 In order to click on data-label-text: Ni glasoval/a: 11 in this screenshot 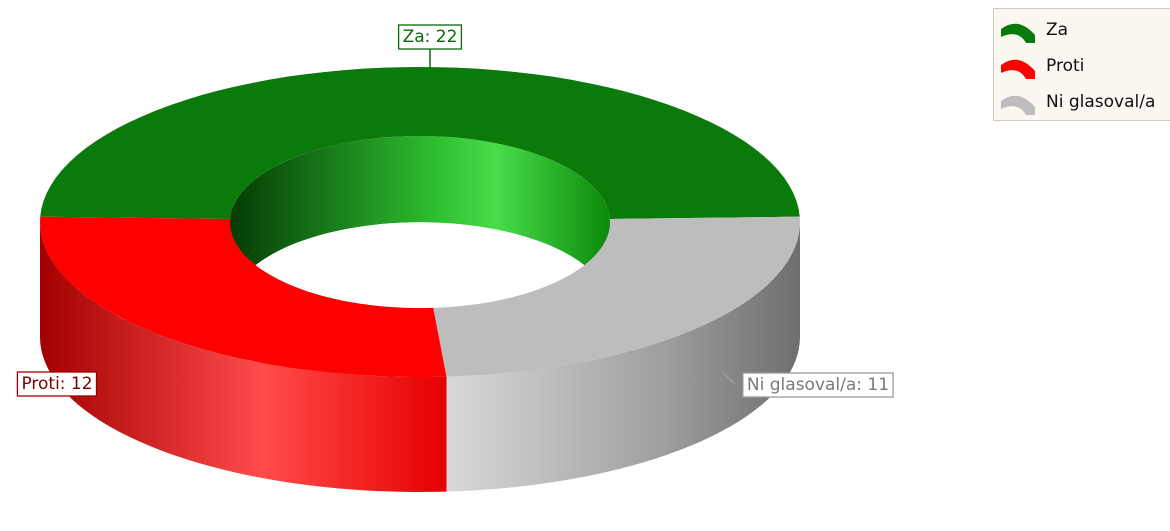, I will do `click(818, 385)`.